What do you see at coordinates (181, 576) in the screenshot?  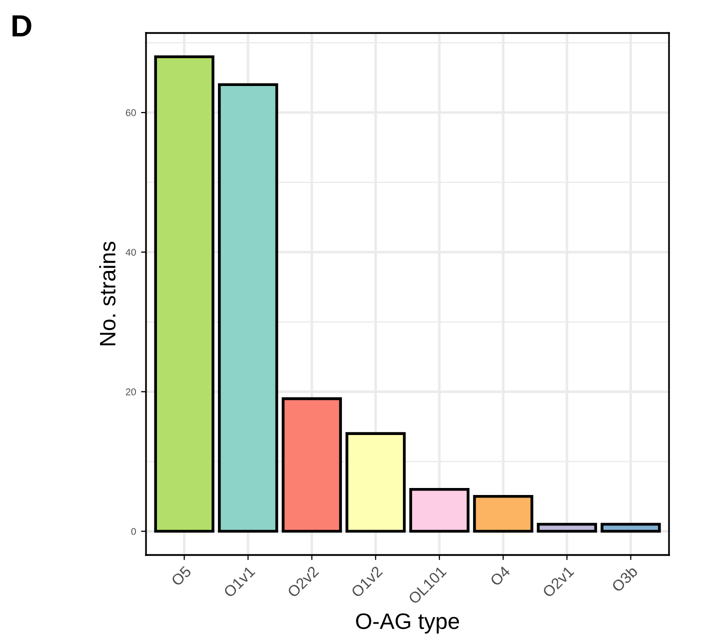 I see `x-tick-label: O5` at bounding box center [181, 576].